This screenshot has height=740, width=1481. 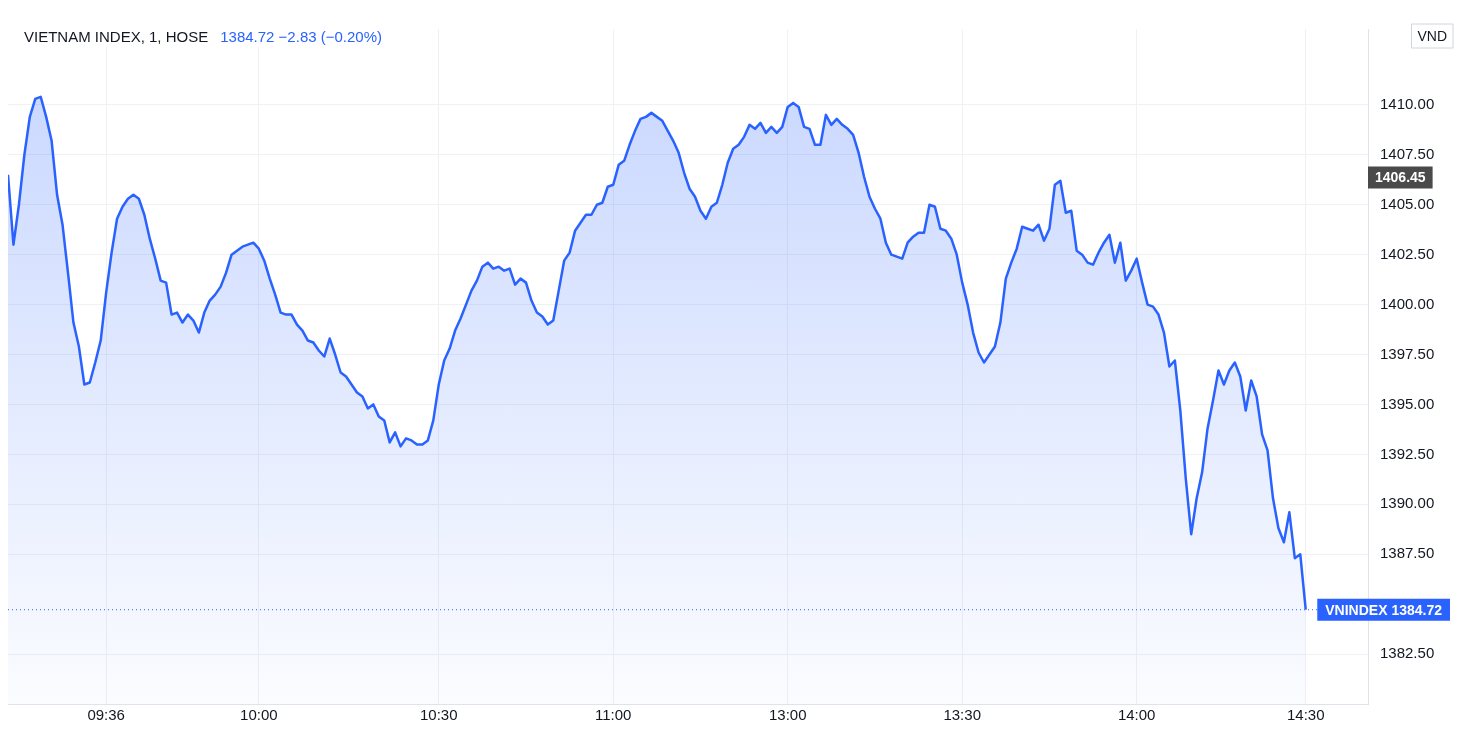 I want to click on y-tick-label: 1392.50, so click(x=1407, y=453).